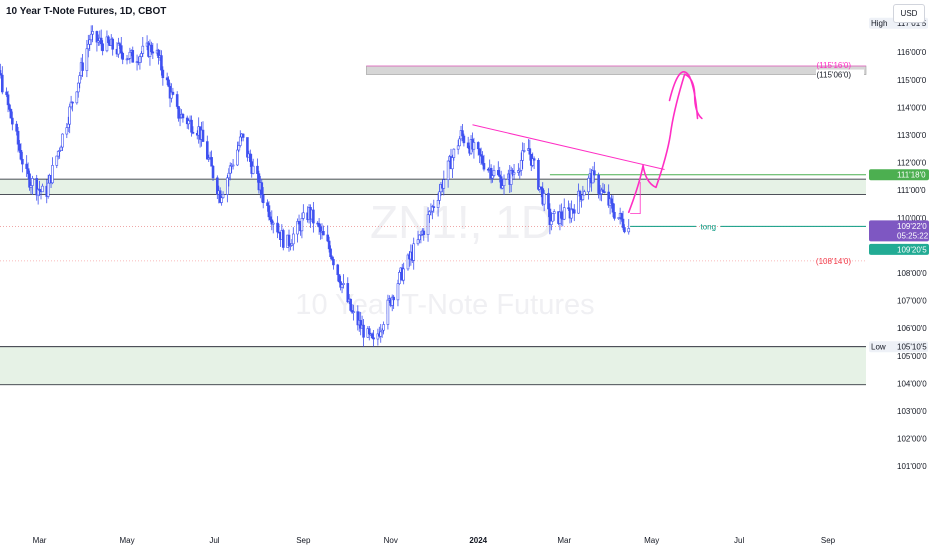  I want to click on x-tick-label-7: May, so click(651, 540).